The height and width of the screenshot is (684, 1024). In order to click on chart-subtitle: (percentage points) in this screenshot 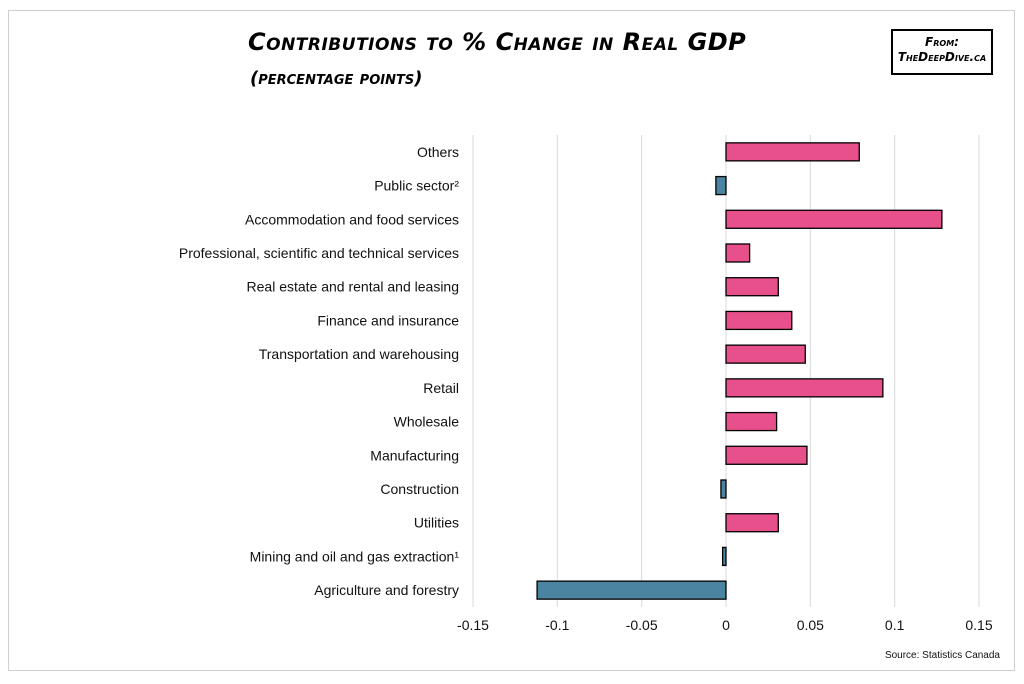, I will do `click(336, 78)`.